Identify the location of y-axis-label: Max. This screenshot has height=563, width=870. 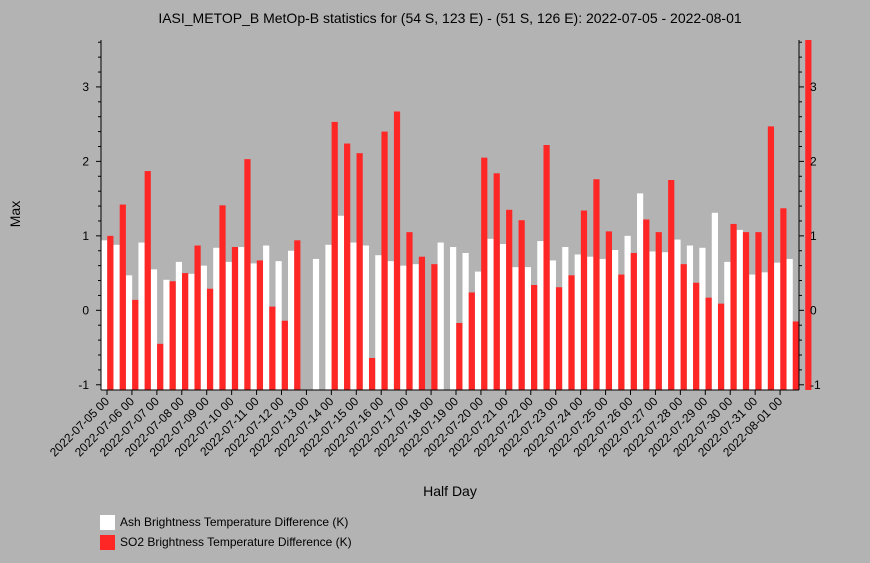
(15, 214).